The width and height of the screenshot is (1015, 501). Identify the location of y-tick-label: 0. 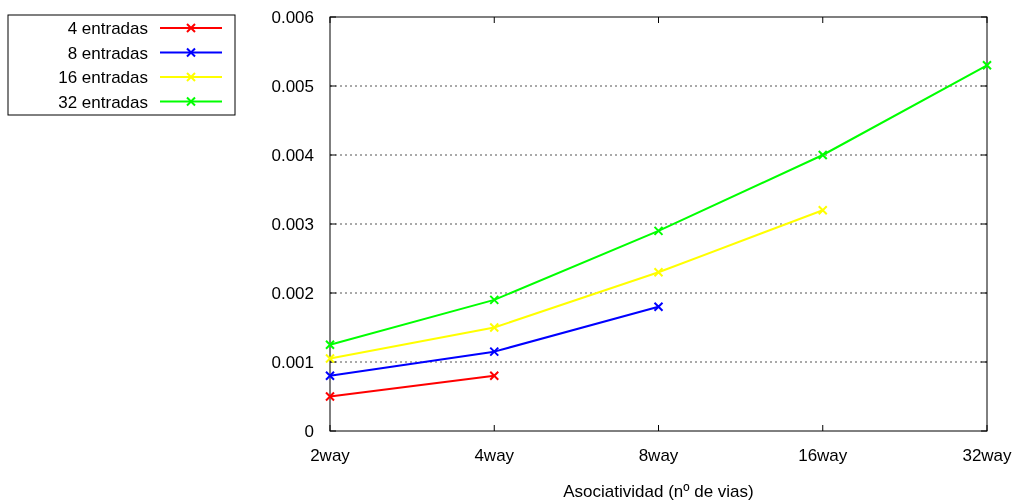
(309, 431).